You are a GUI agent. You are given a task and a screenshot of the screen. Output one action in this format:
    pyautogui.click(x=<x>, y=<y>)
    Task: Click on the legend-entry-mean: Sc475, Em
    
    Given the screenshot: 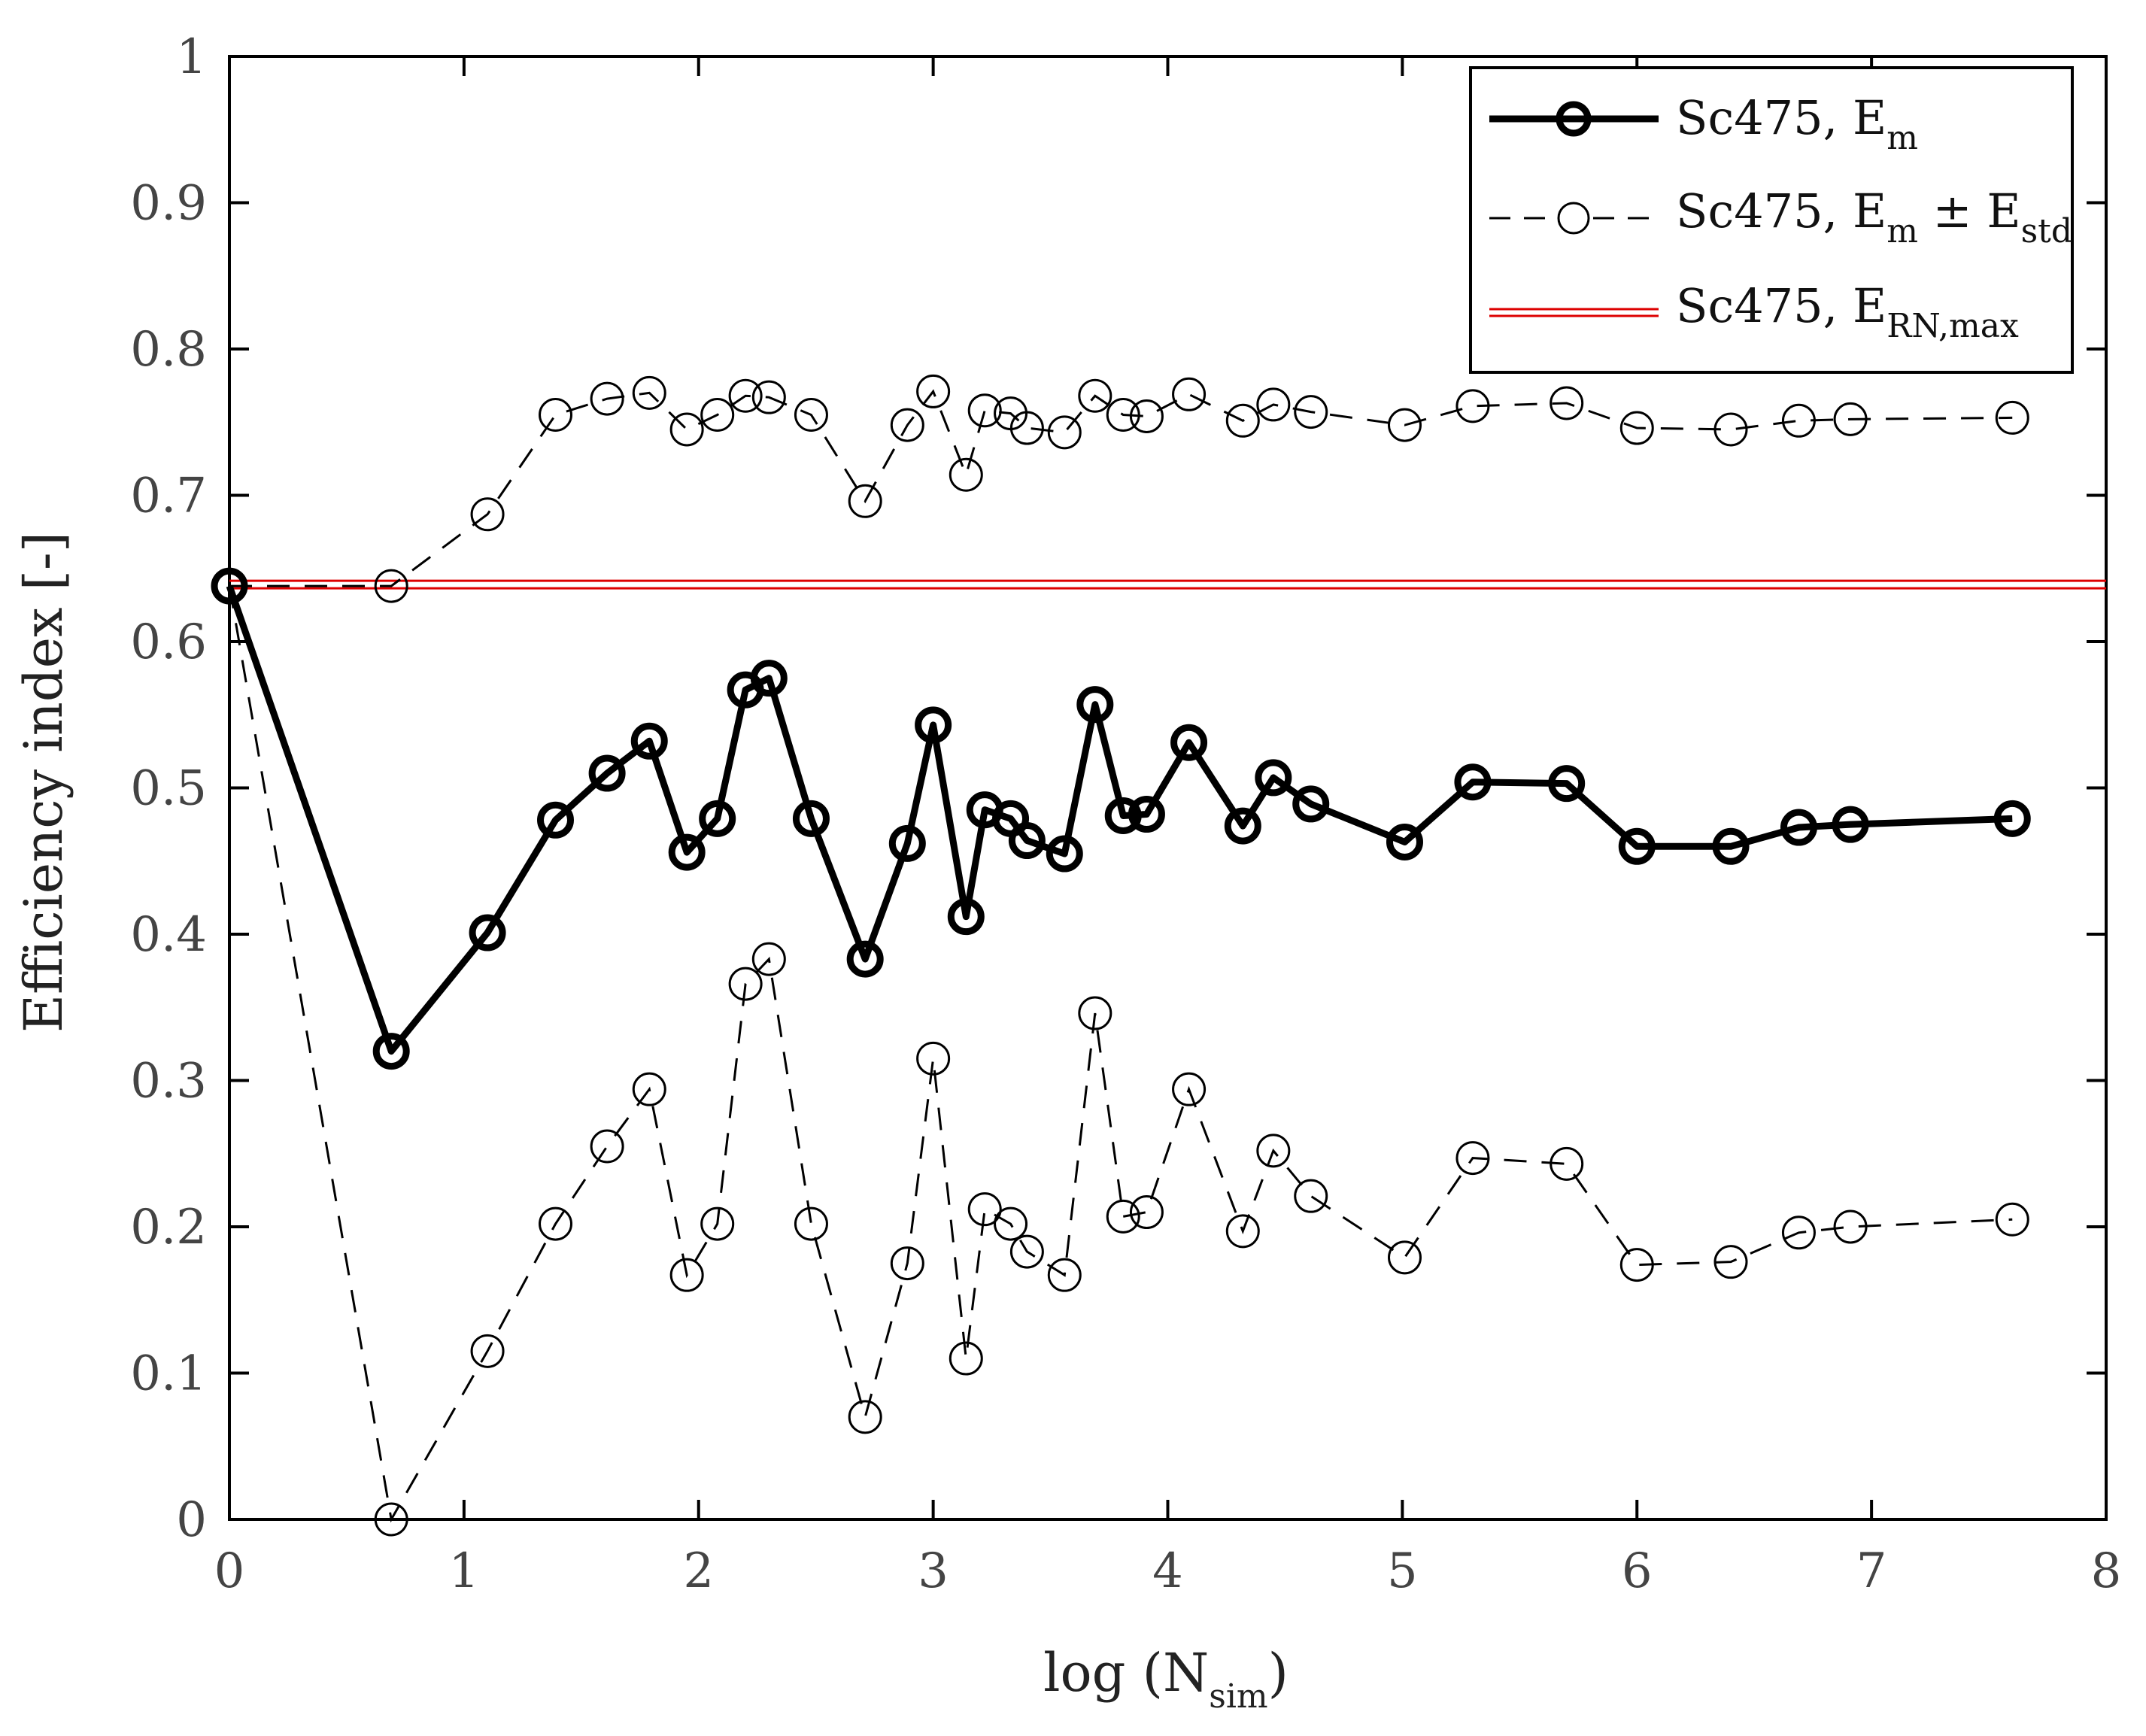 What is the action you would take?
    pyautogui.click(x=1703, y=123)
    